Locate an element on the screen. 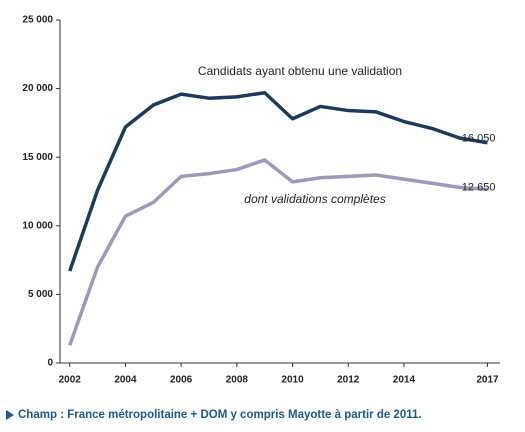 The width and height of the screenshot is (525, 432). x-tick-label: 2008 is located at coordinates (237, 380).